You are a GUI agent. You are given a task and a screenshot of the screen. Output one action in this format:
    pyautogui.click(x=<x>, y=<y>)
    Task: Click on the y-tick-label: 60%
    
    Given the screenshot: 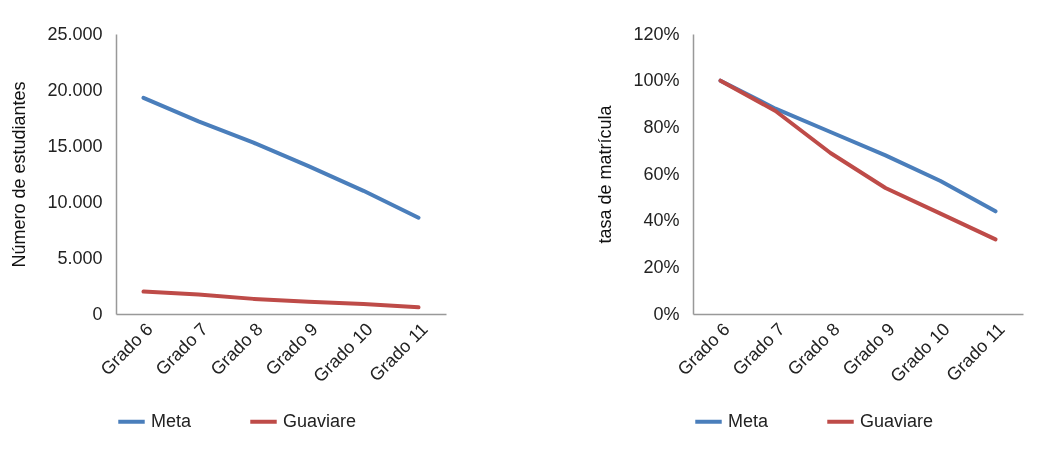 What is the action you would take?
    pyautogui.click(x=661, y=173)
    